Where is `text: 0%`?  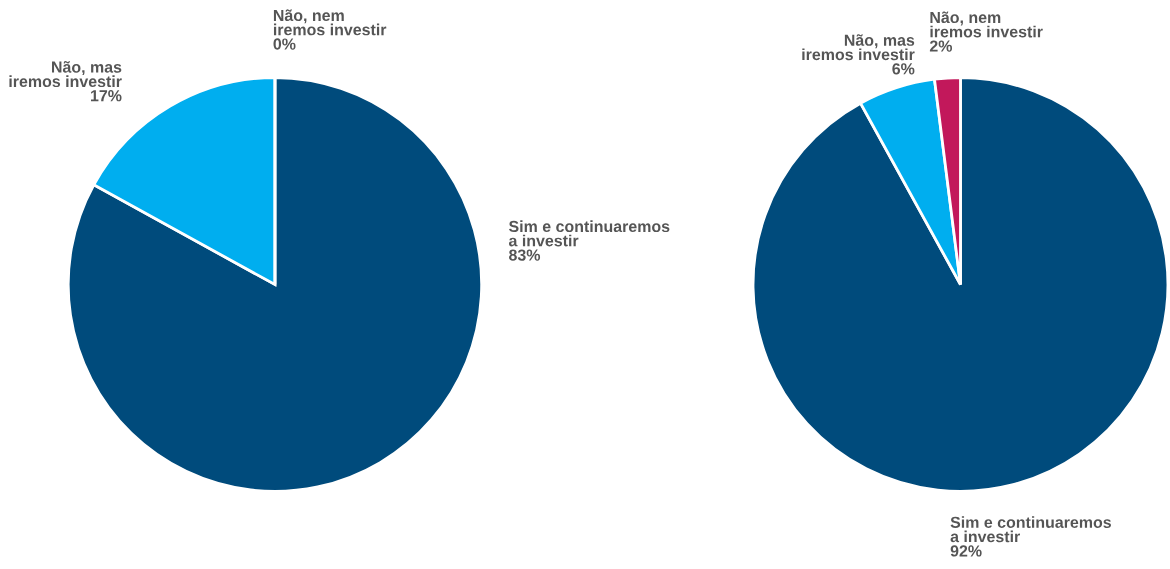 text: 0% is located at coordinates (284, 44).